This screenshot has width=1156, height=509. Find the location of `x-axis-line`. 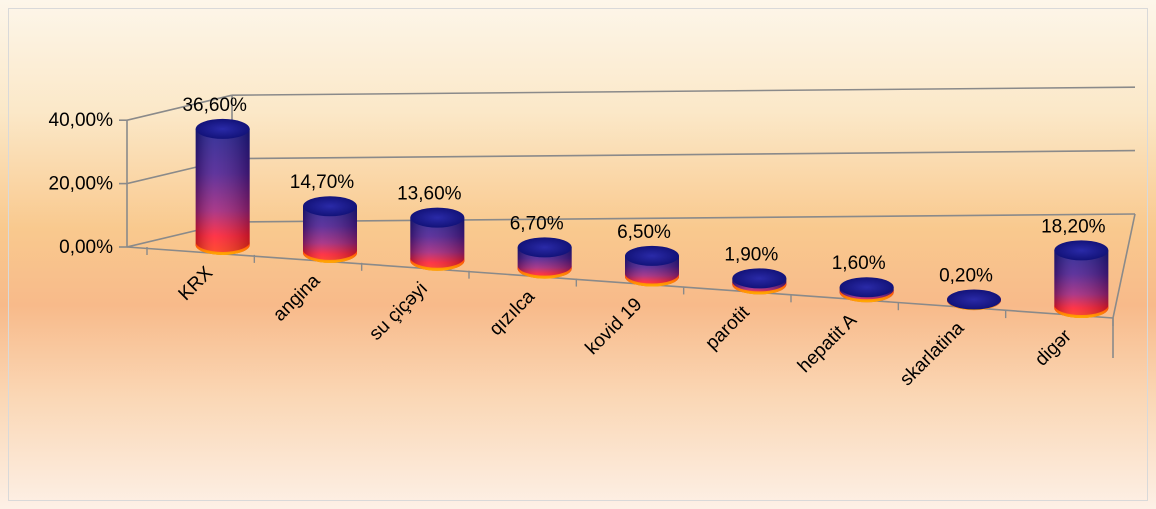

x-axis-line is located at coordinates (620, 282).